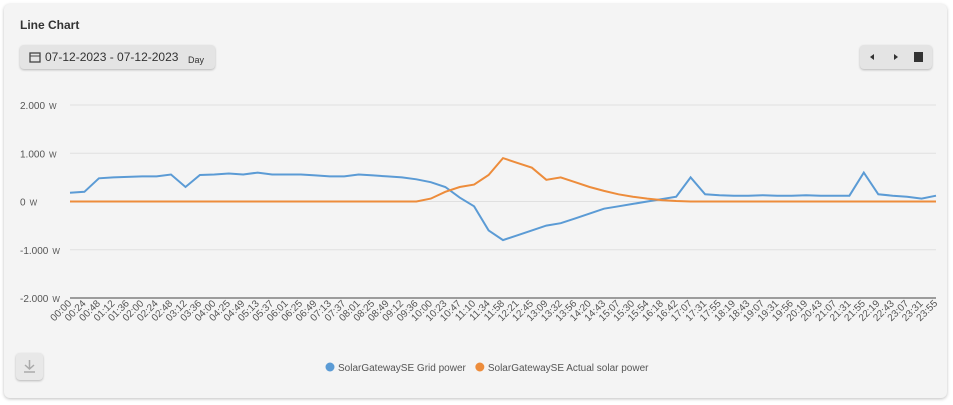  Describe the element at coordinates (568, 368) in the screenshot. I see `legend-label: SolarGatewaySE Actual solar power` at that location.